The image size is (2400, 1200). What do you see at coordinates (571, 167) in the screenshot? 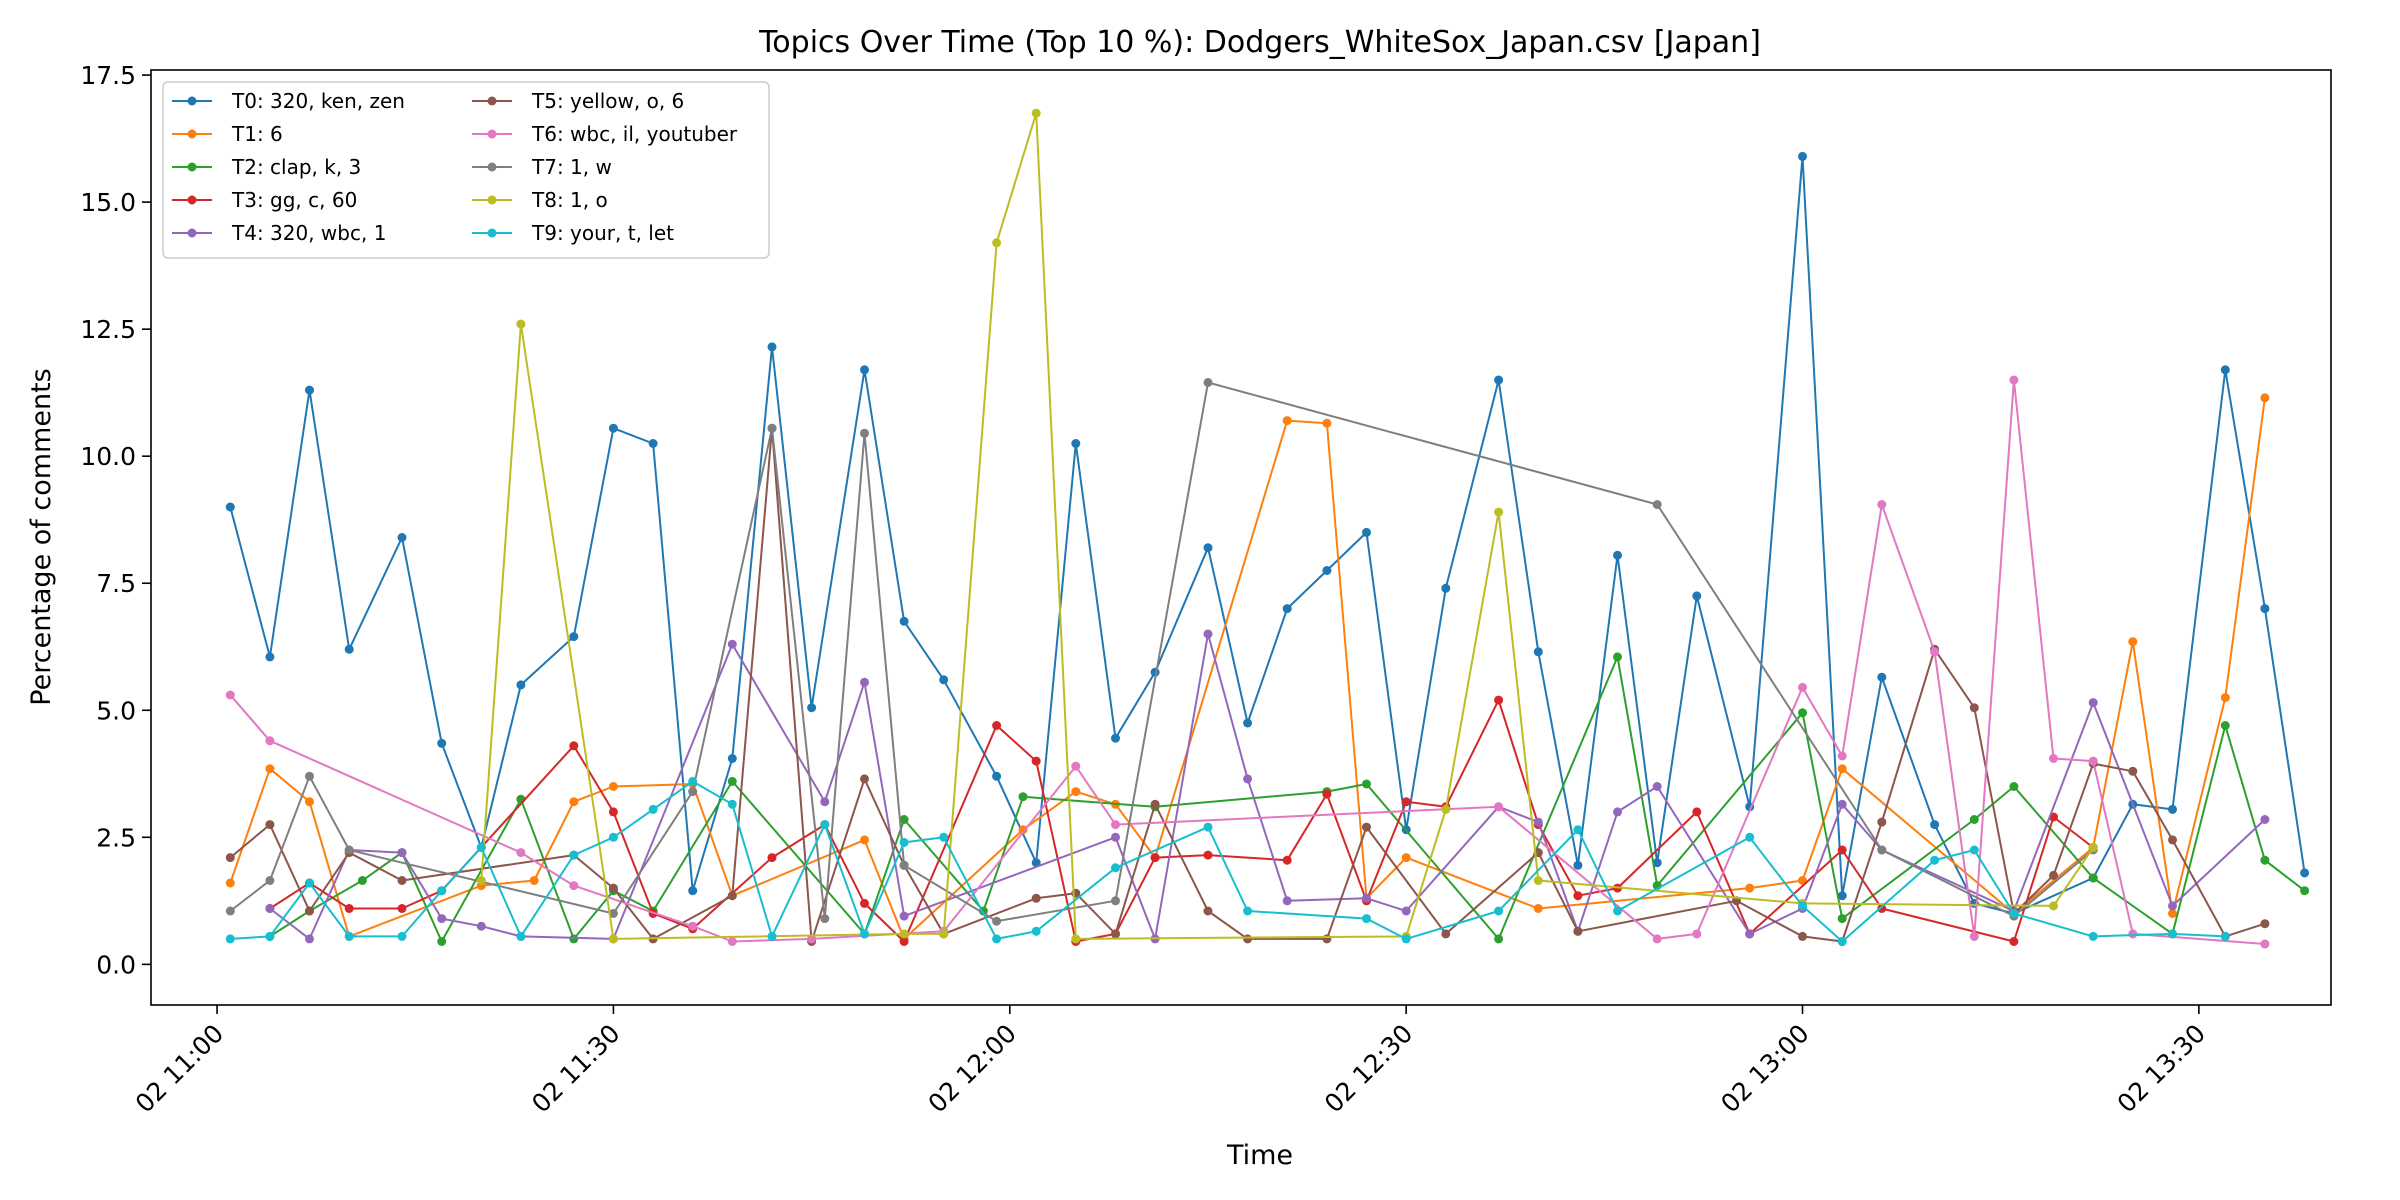
I see `legend-label: T7: 1, w` at bounding box center [571, 167].